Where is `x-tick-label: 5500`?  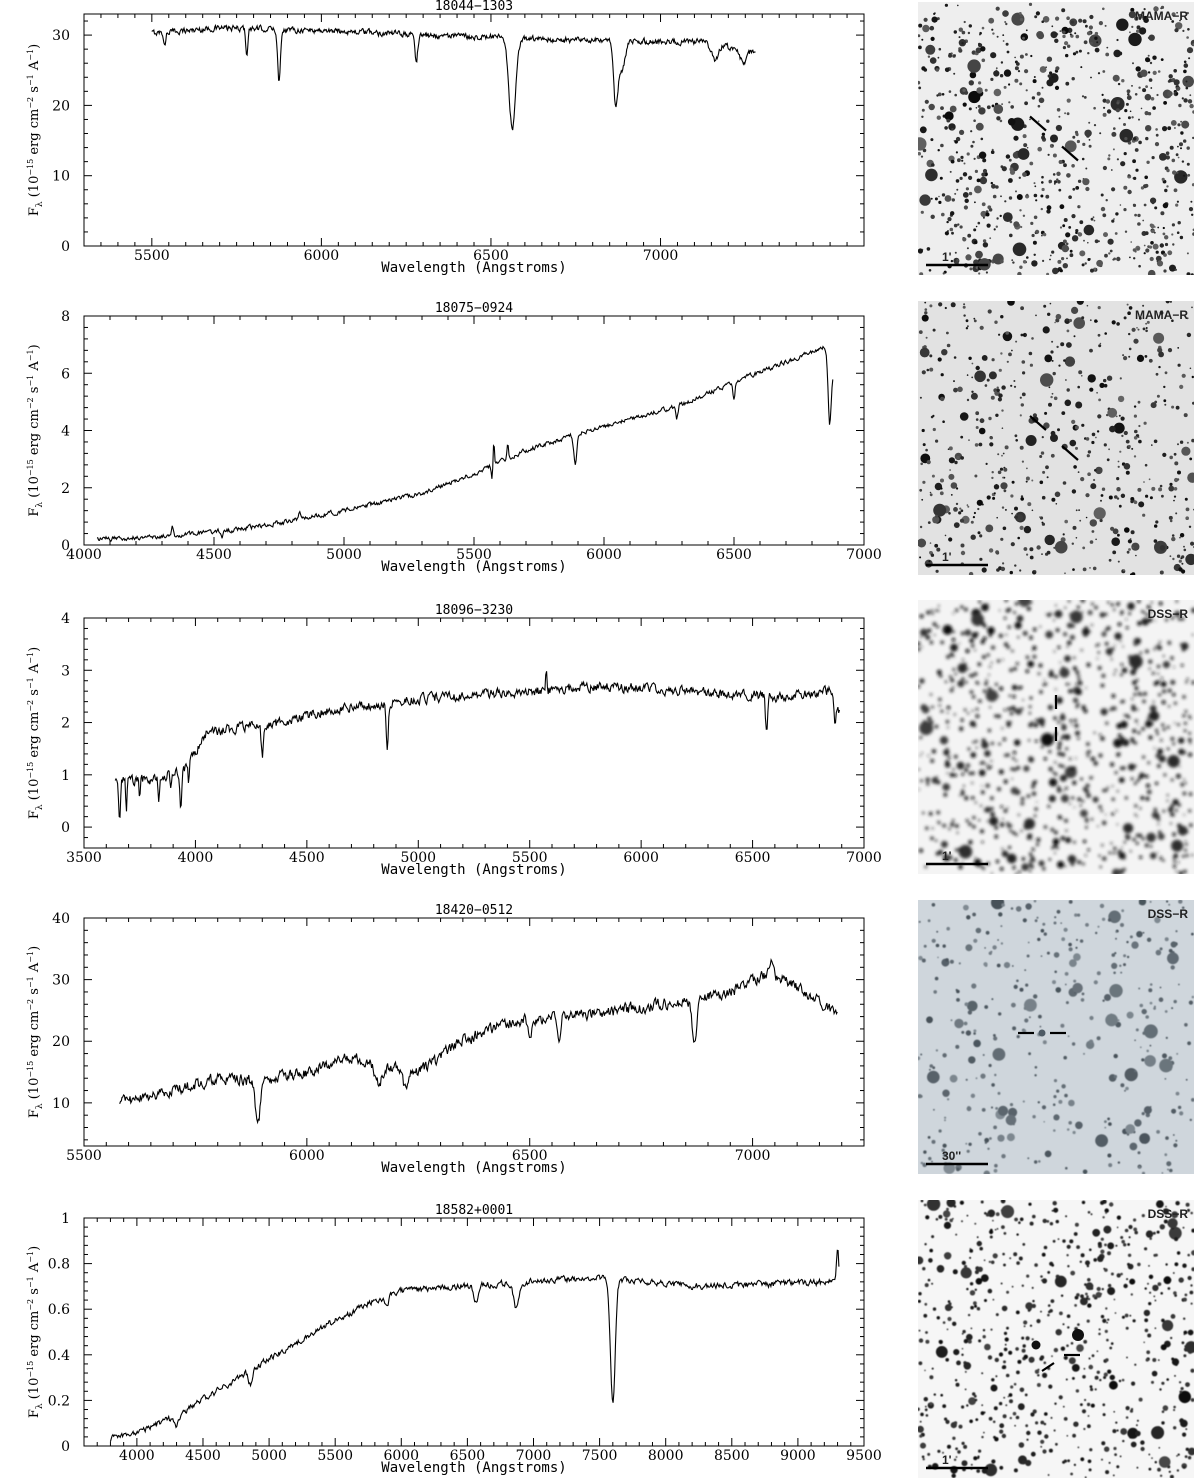
x-tick-label: 5500 is located at coordinates (474, 555).